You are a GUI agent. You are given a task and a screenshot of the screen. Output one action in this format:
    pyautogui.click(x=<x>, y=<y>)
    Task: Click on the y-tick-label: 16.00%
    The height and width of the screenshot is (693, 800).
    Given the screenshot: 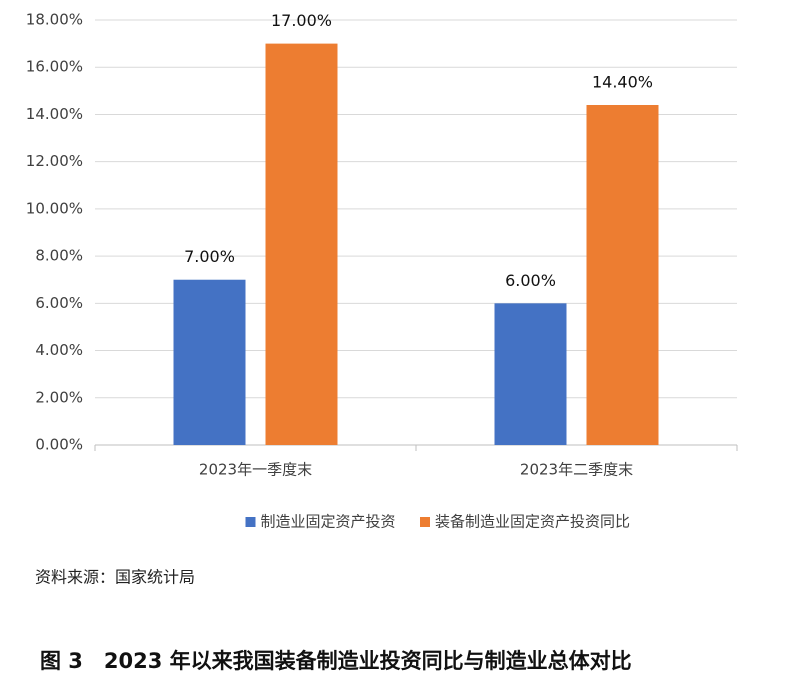 What is the action you would take?
    pyautogui.click(x=54, y=67)
    